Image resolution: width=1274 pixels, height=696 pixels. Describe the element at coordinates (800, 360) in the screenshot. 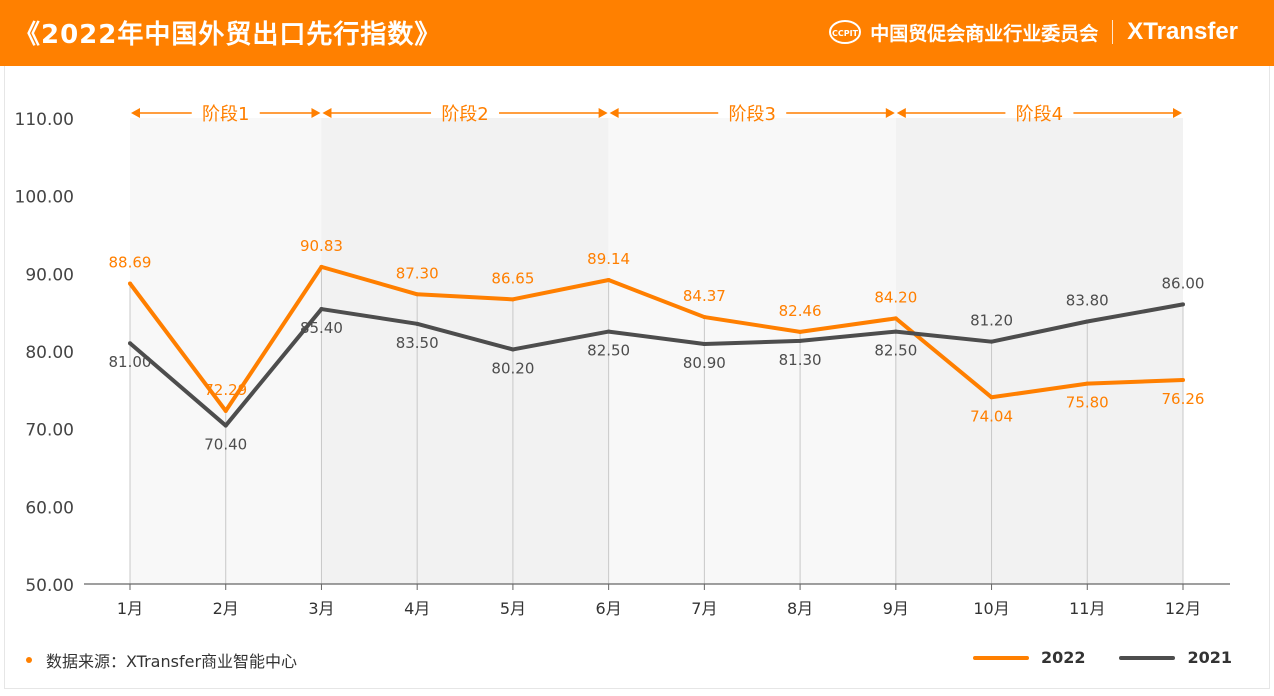

I see `data-label-2021: 81.30` at that location.